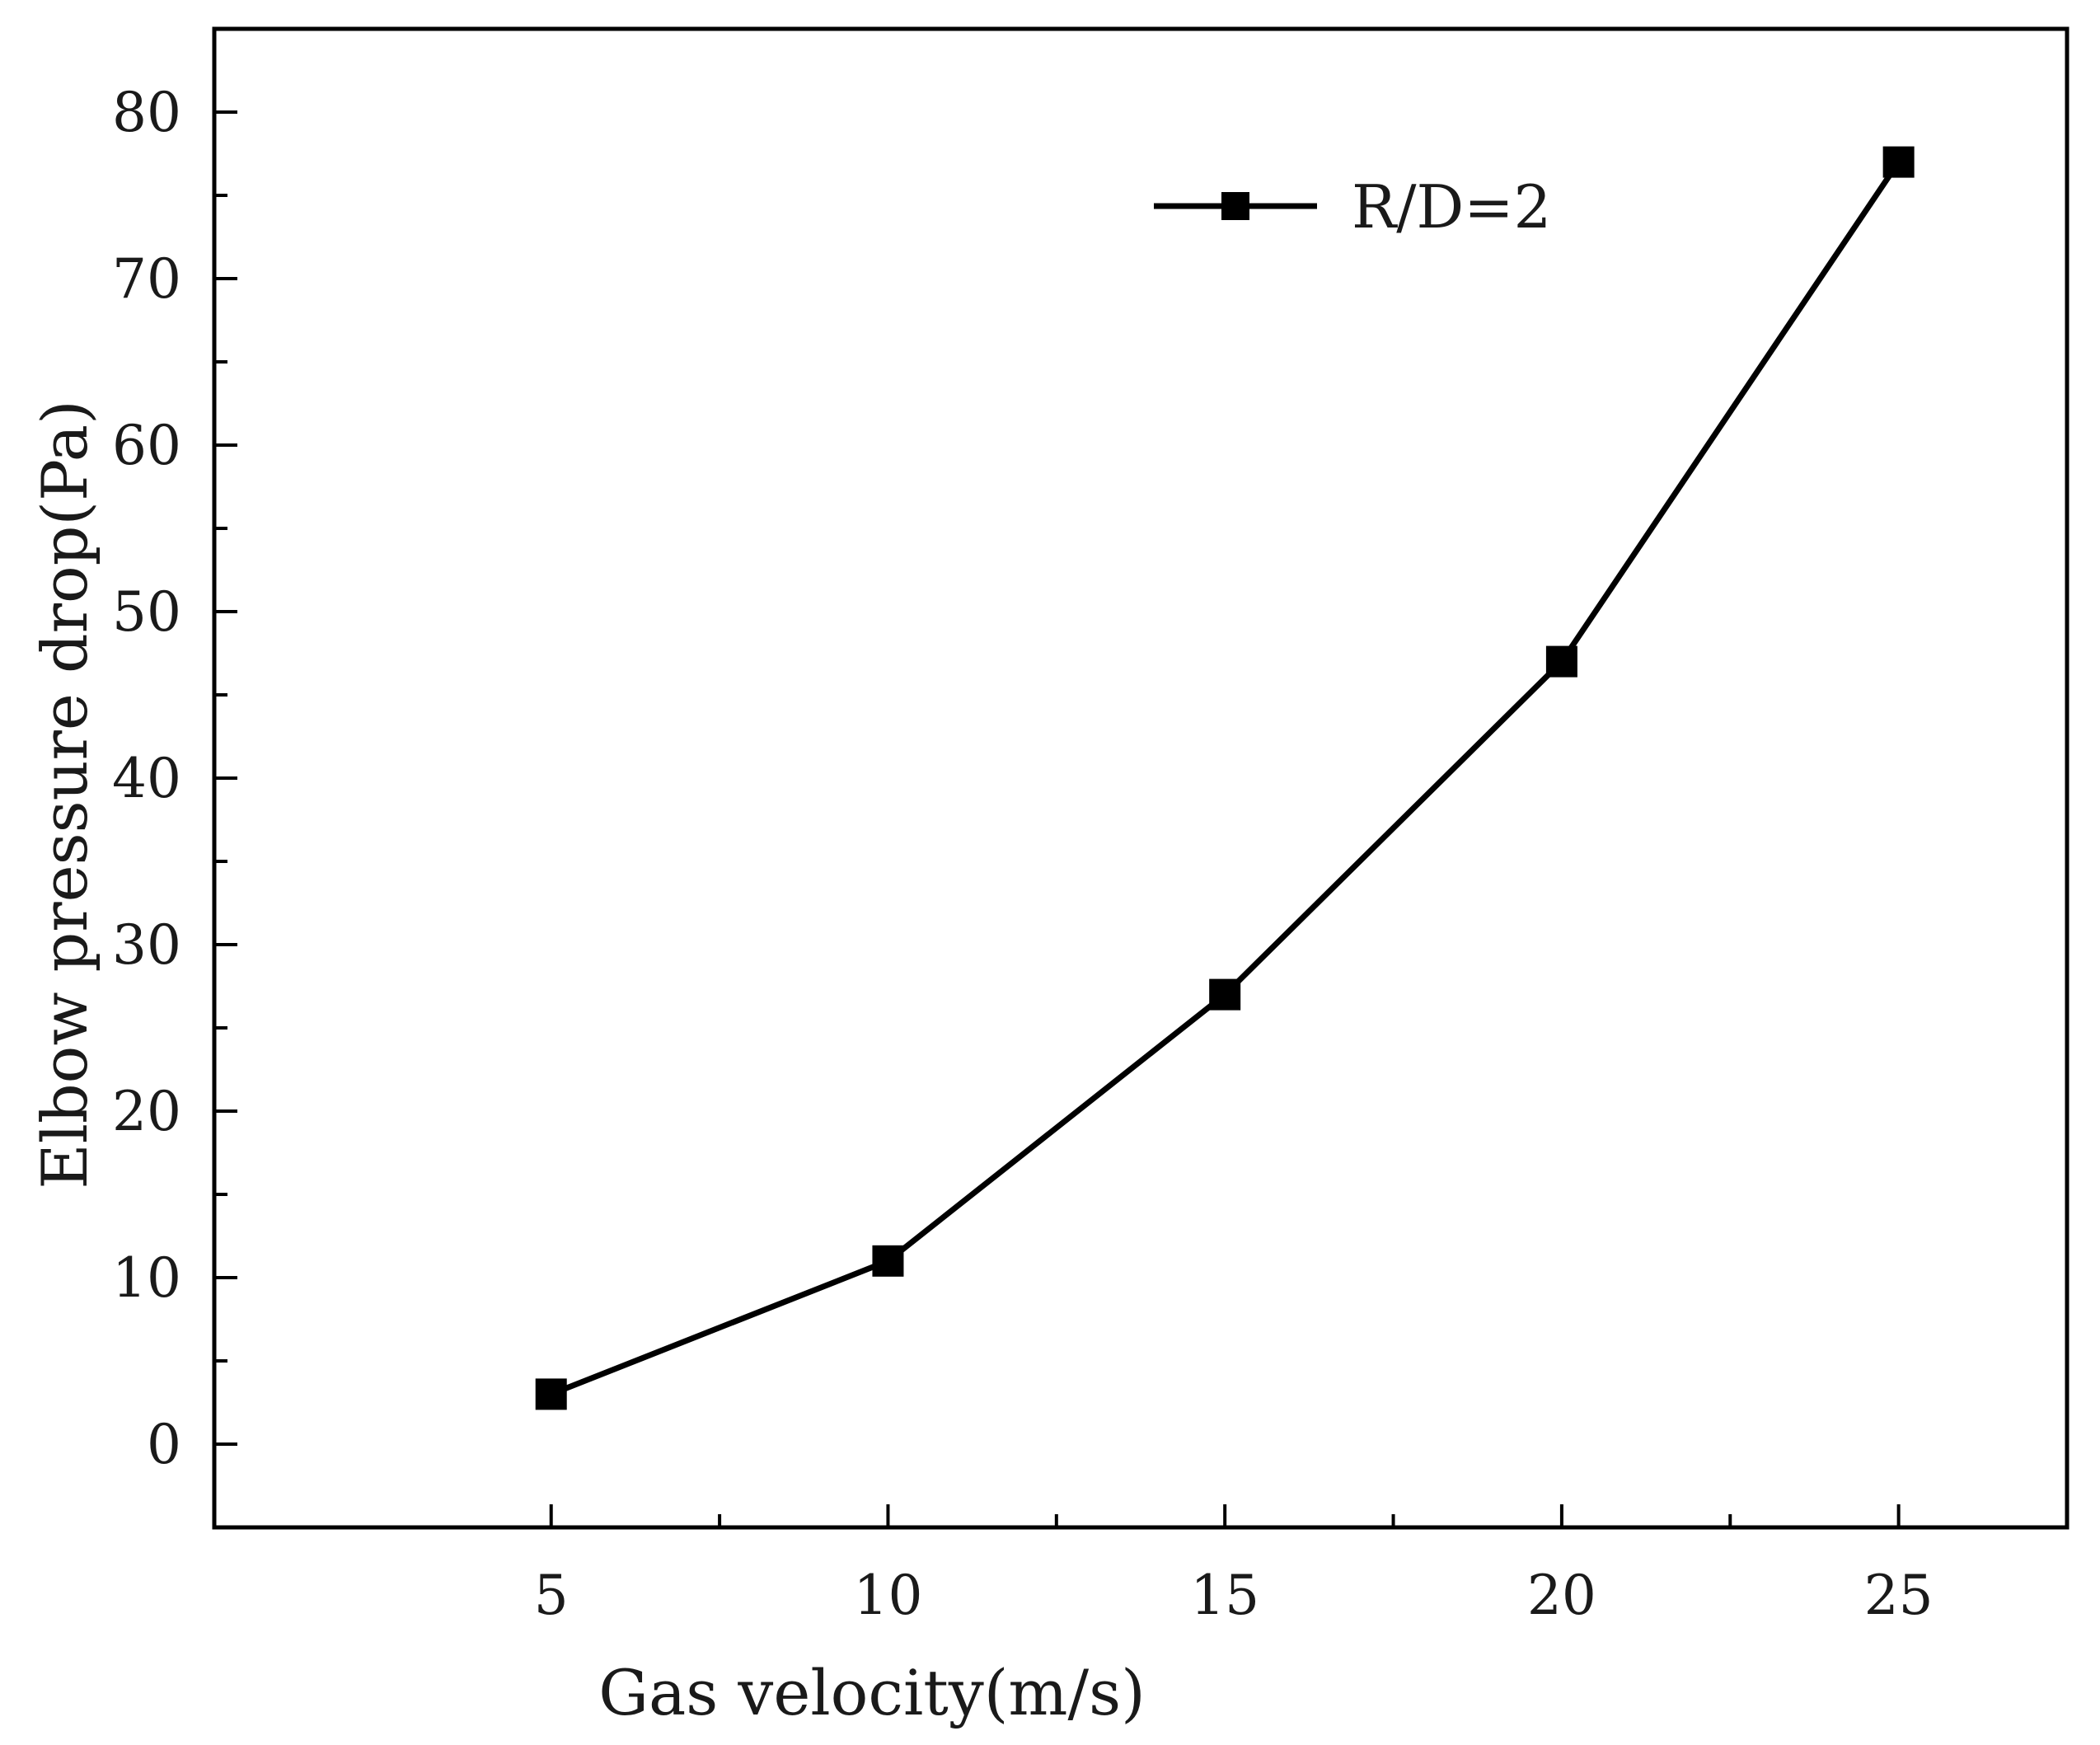 Image resolution: width=2100 pixels, height=1745 pixels. Describe the element at coordinates (146, 612) in the screenshot. I see `y-tick-label: 50` at that location.